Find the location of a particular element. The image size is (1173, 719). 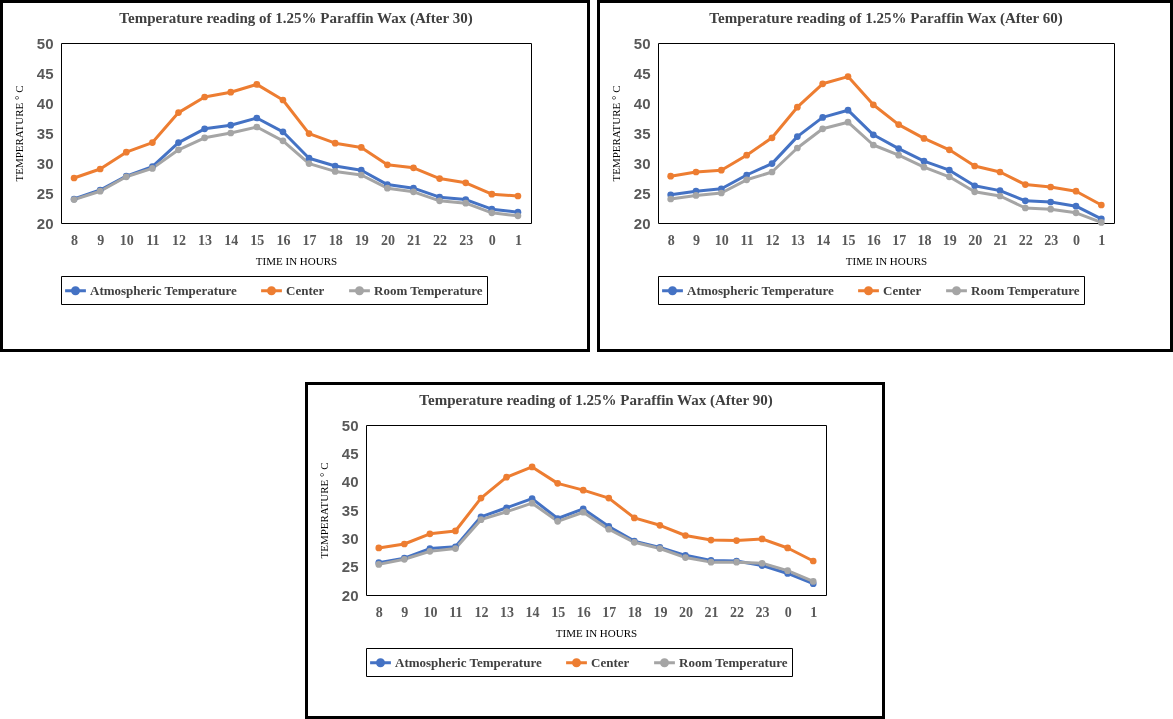

x-tick-label: 1 is located at coordinates (814, 612).